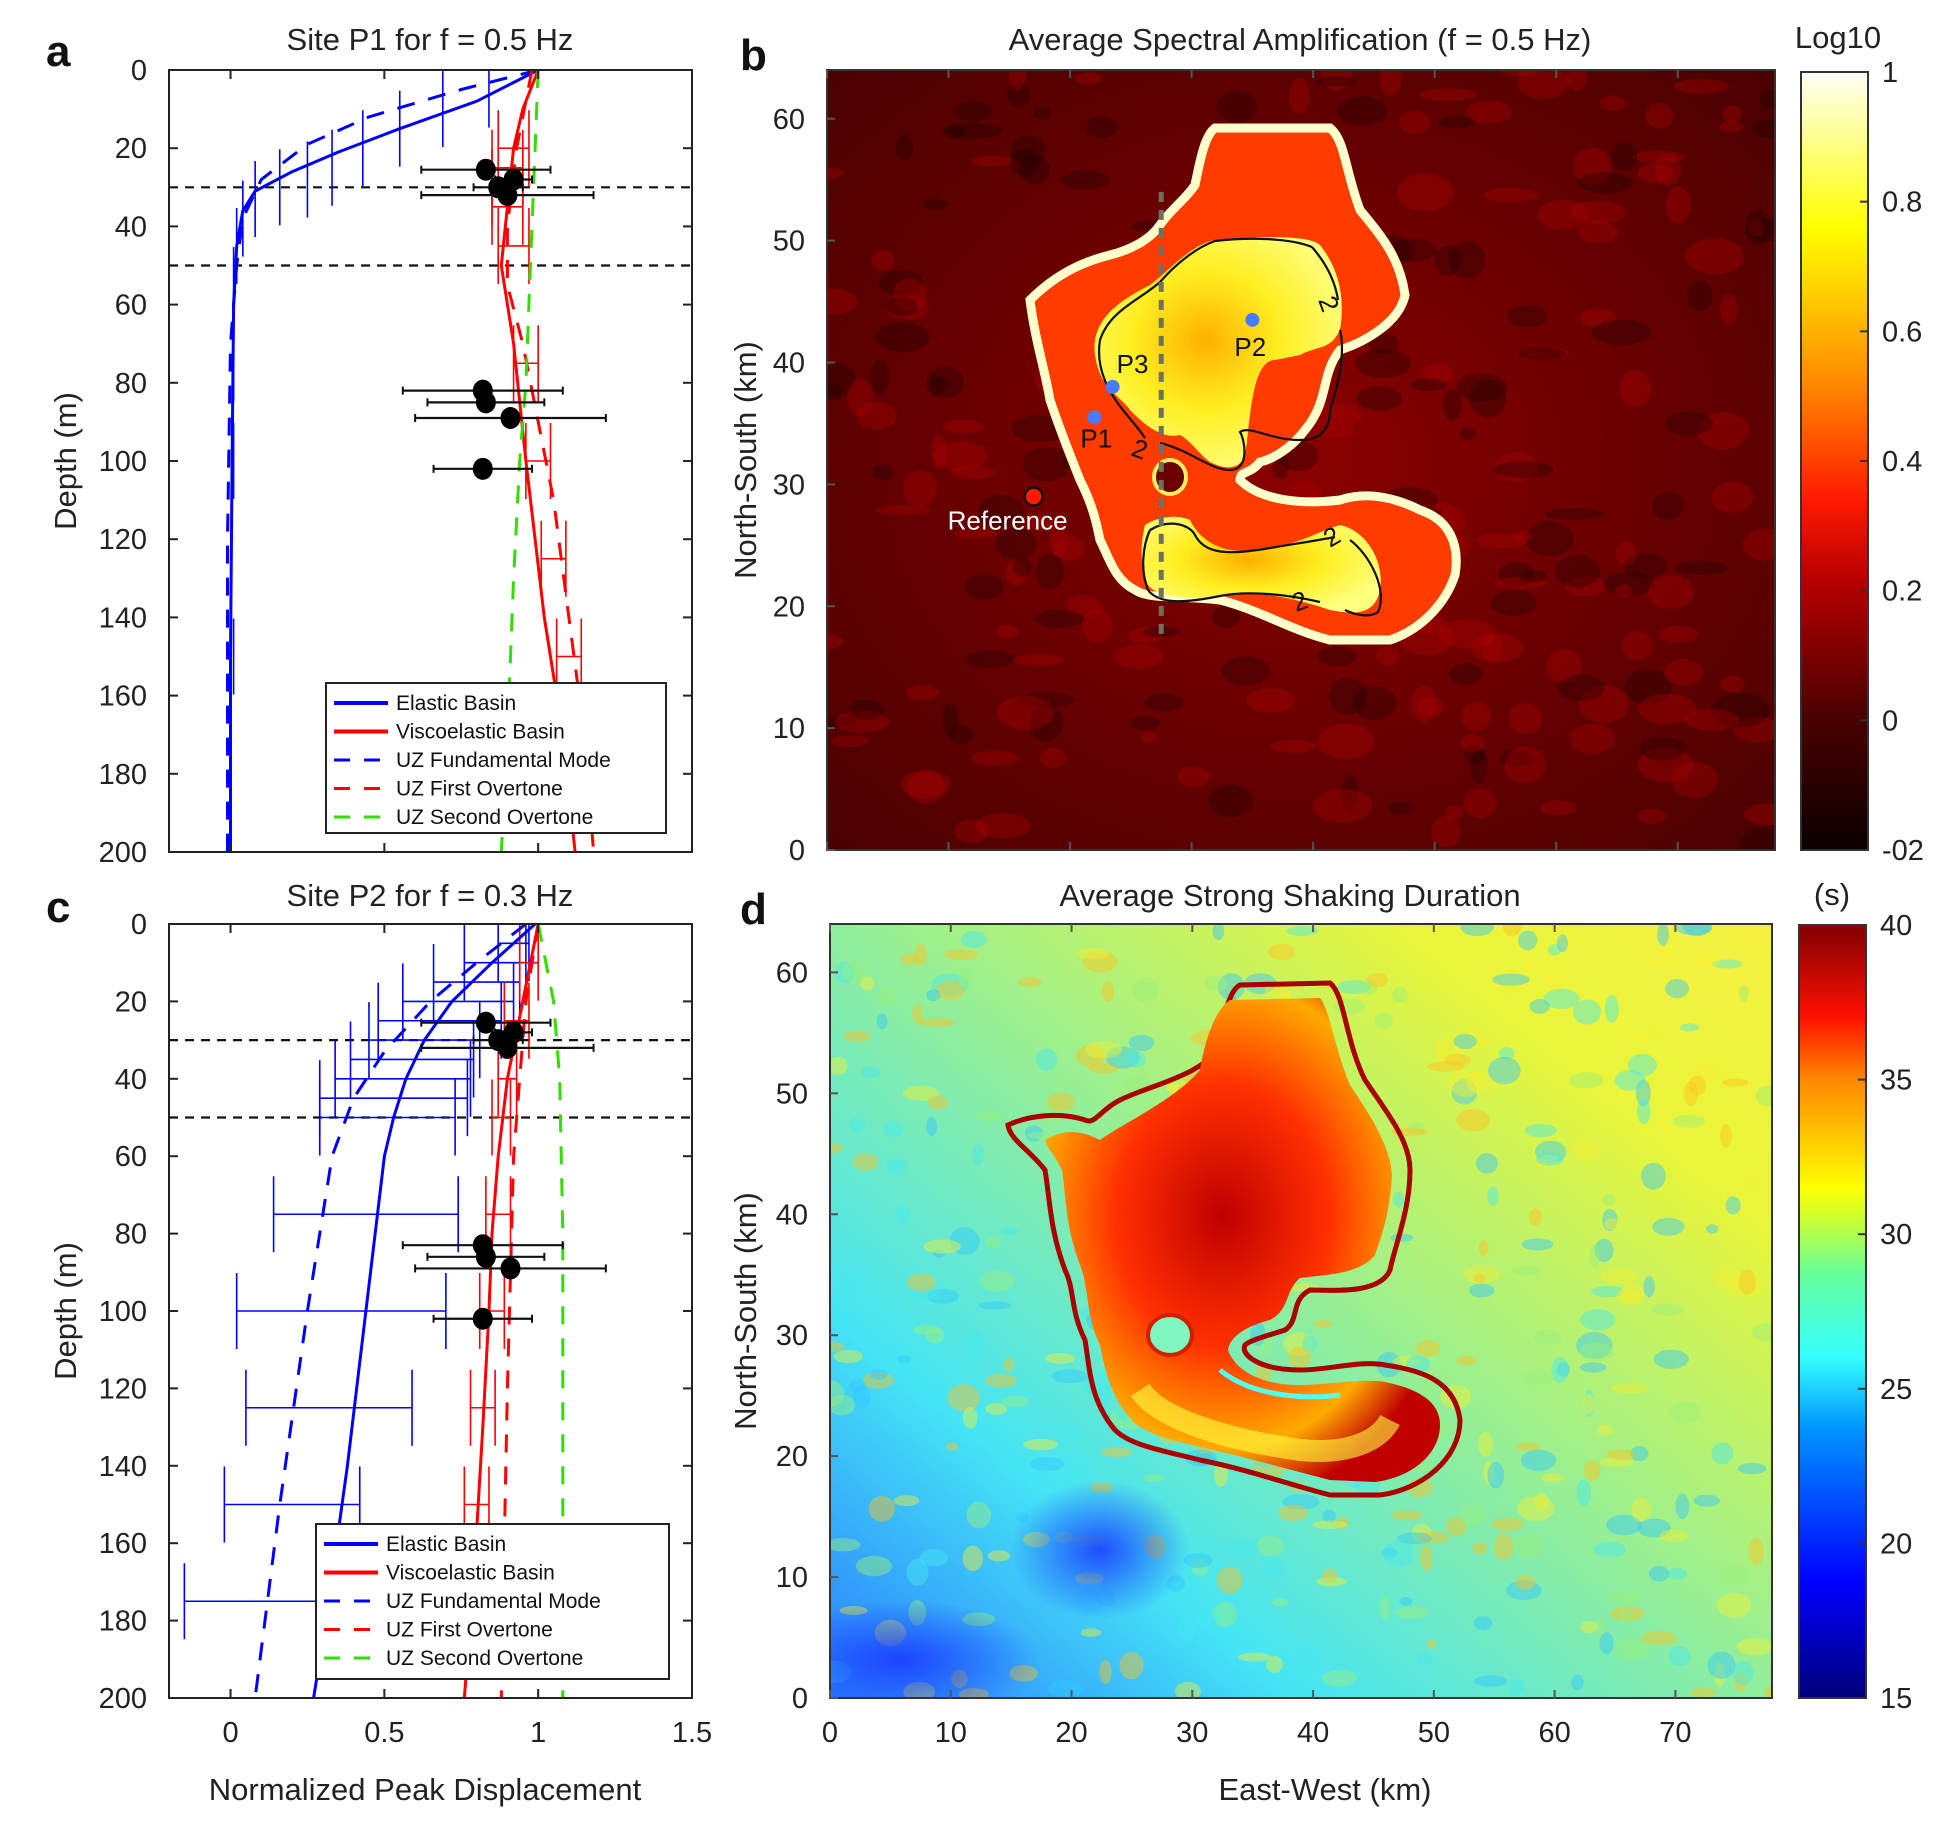  I want to click on colorbar-b, so click(1834, 461).